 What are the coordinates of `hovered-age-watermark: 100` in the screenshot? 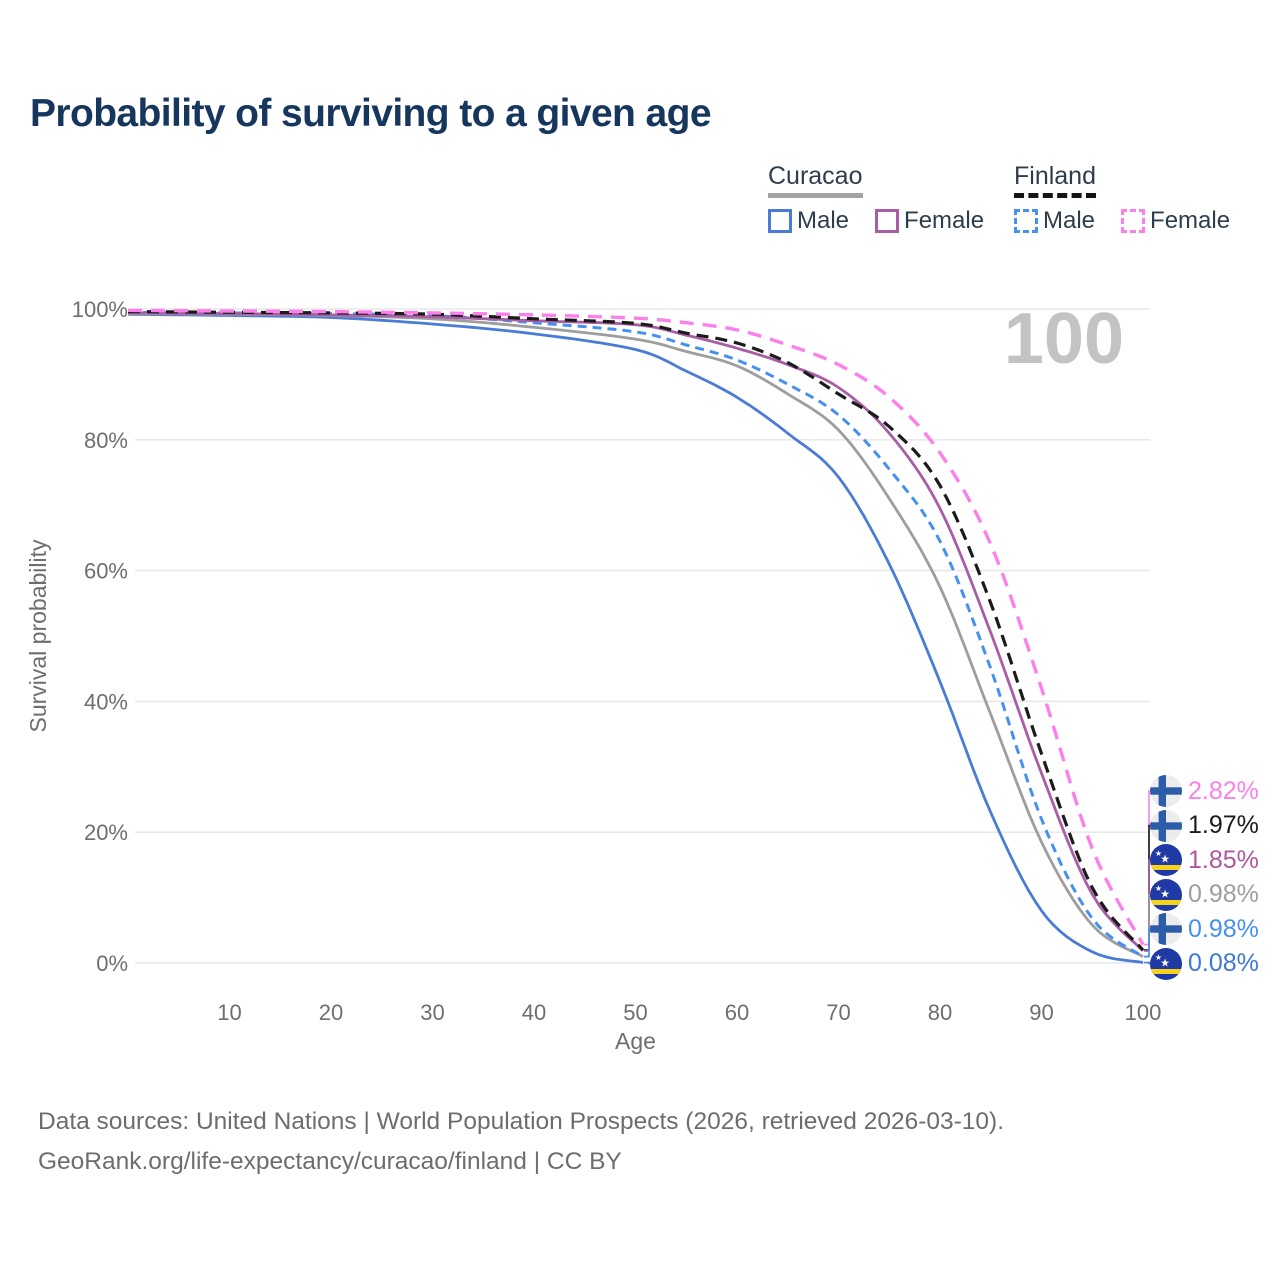 It's located at (1064, 339).